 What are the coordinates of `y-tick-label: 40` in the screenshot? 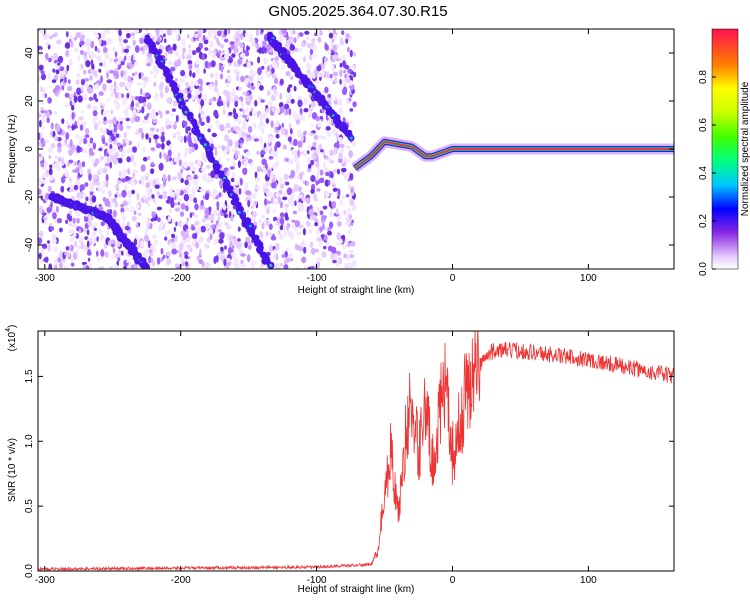 It's located at (29, 53).